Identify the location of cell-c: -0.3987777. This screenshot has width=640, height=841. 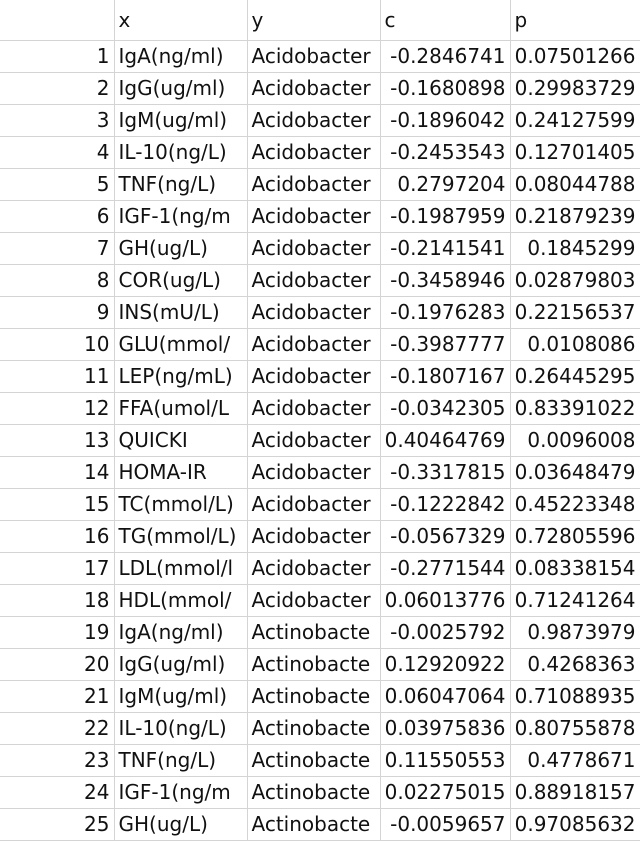
(445, 344).